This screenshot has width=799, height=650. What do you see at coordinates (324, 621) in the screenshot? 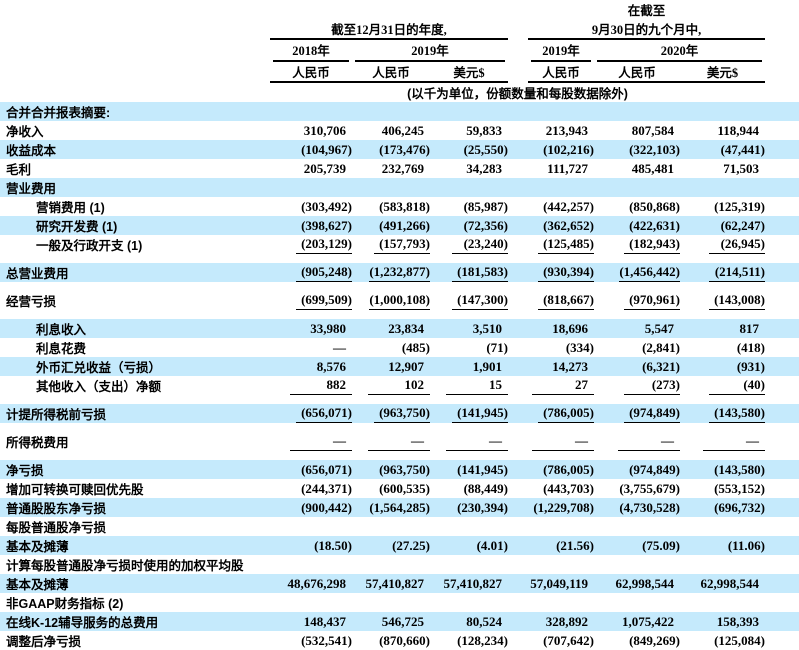
I see `cell-value: 148,437` at bounding box center [324, 621].